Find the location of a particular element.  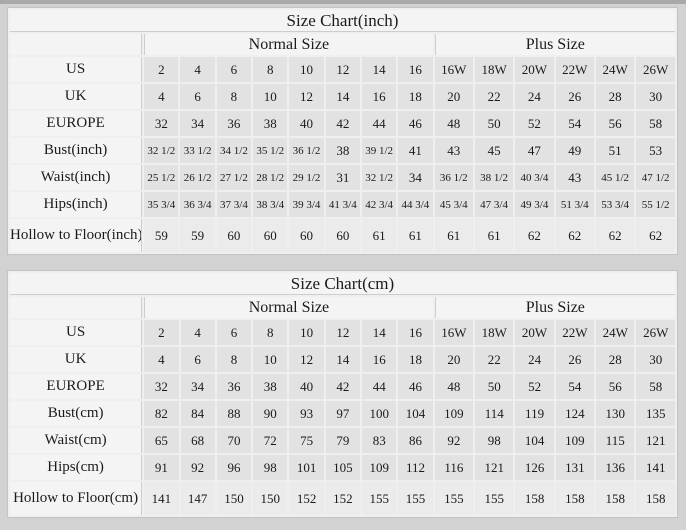

data-cell: 38 is located at coordinates (342, 150).